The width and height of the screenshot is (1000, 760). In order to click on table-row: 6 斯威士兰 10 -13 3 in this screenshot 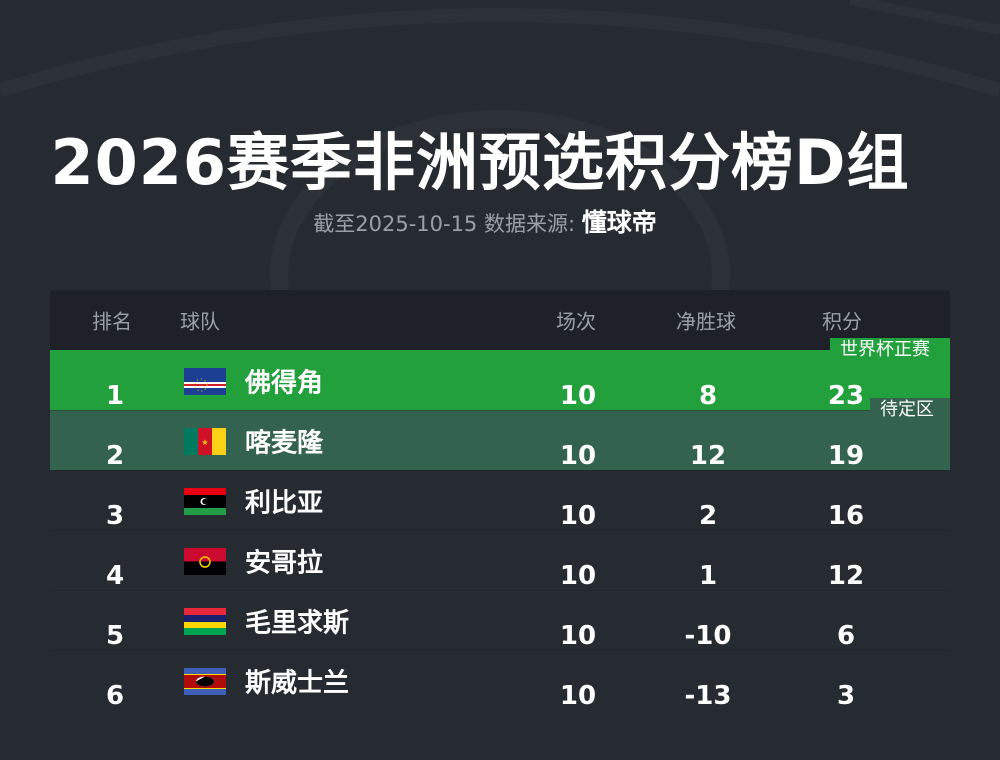, I will do `click(500, 680)`.